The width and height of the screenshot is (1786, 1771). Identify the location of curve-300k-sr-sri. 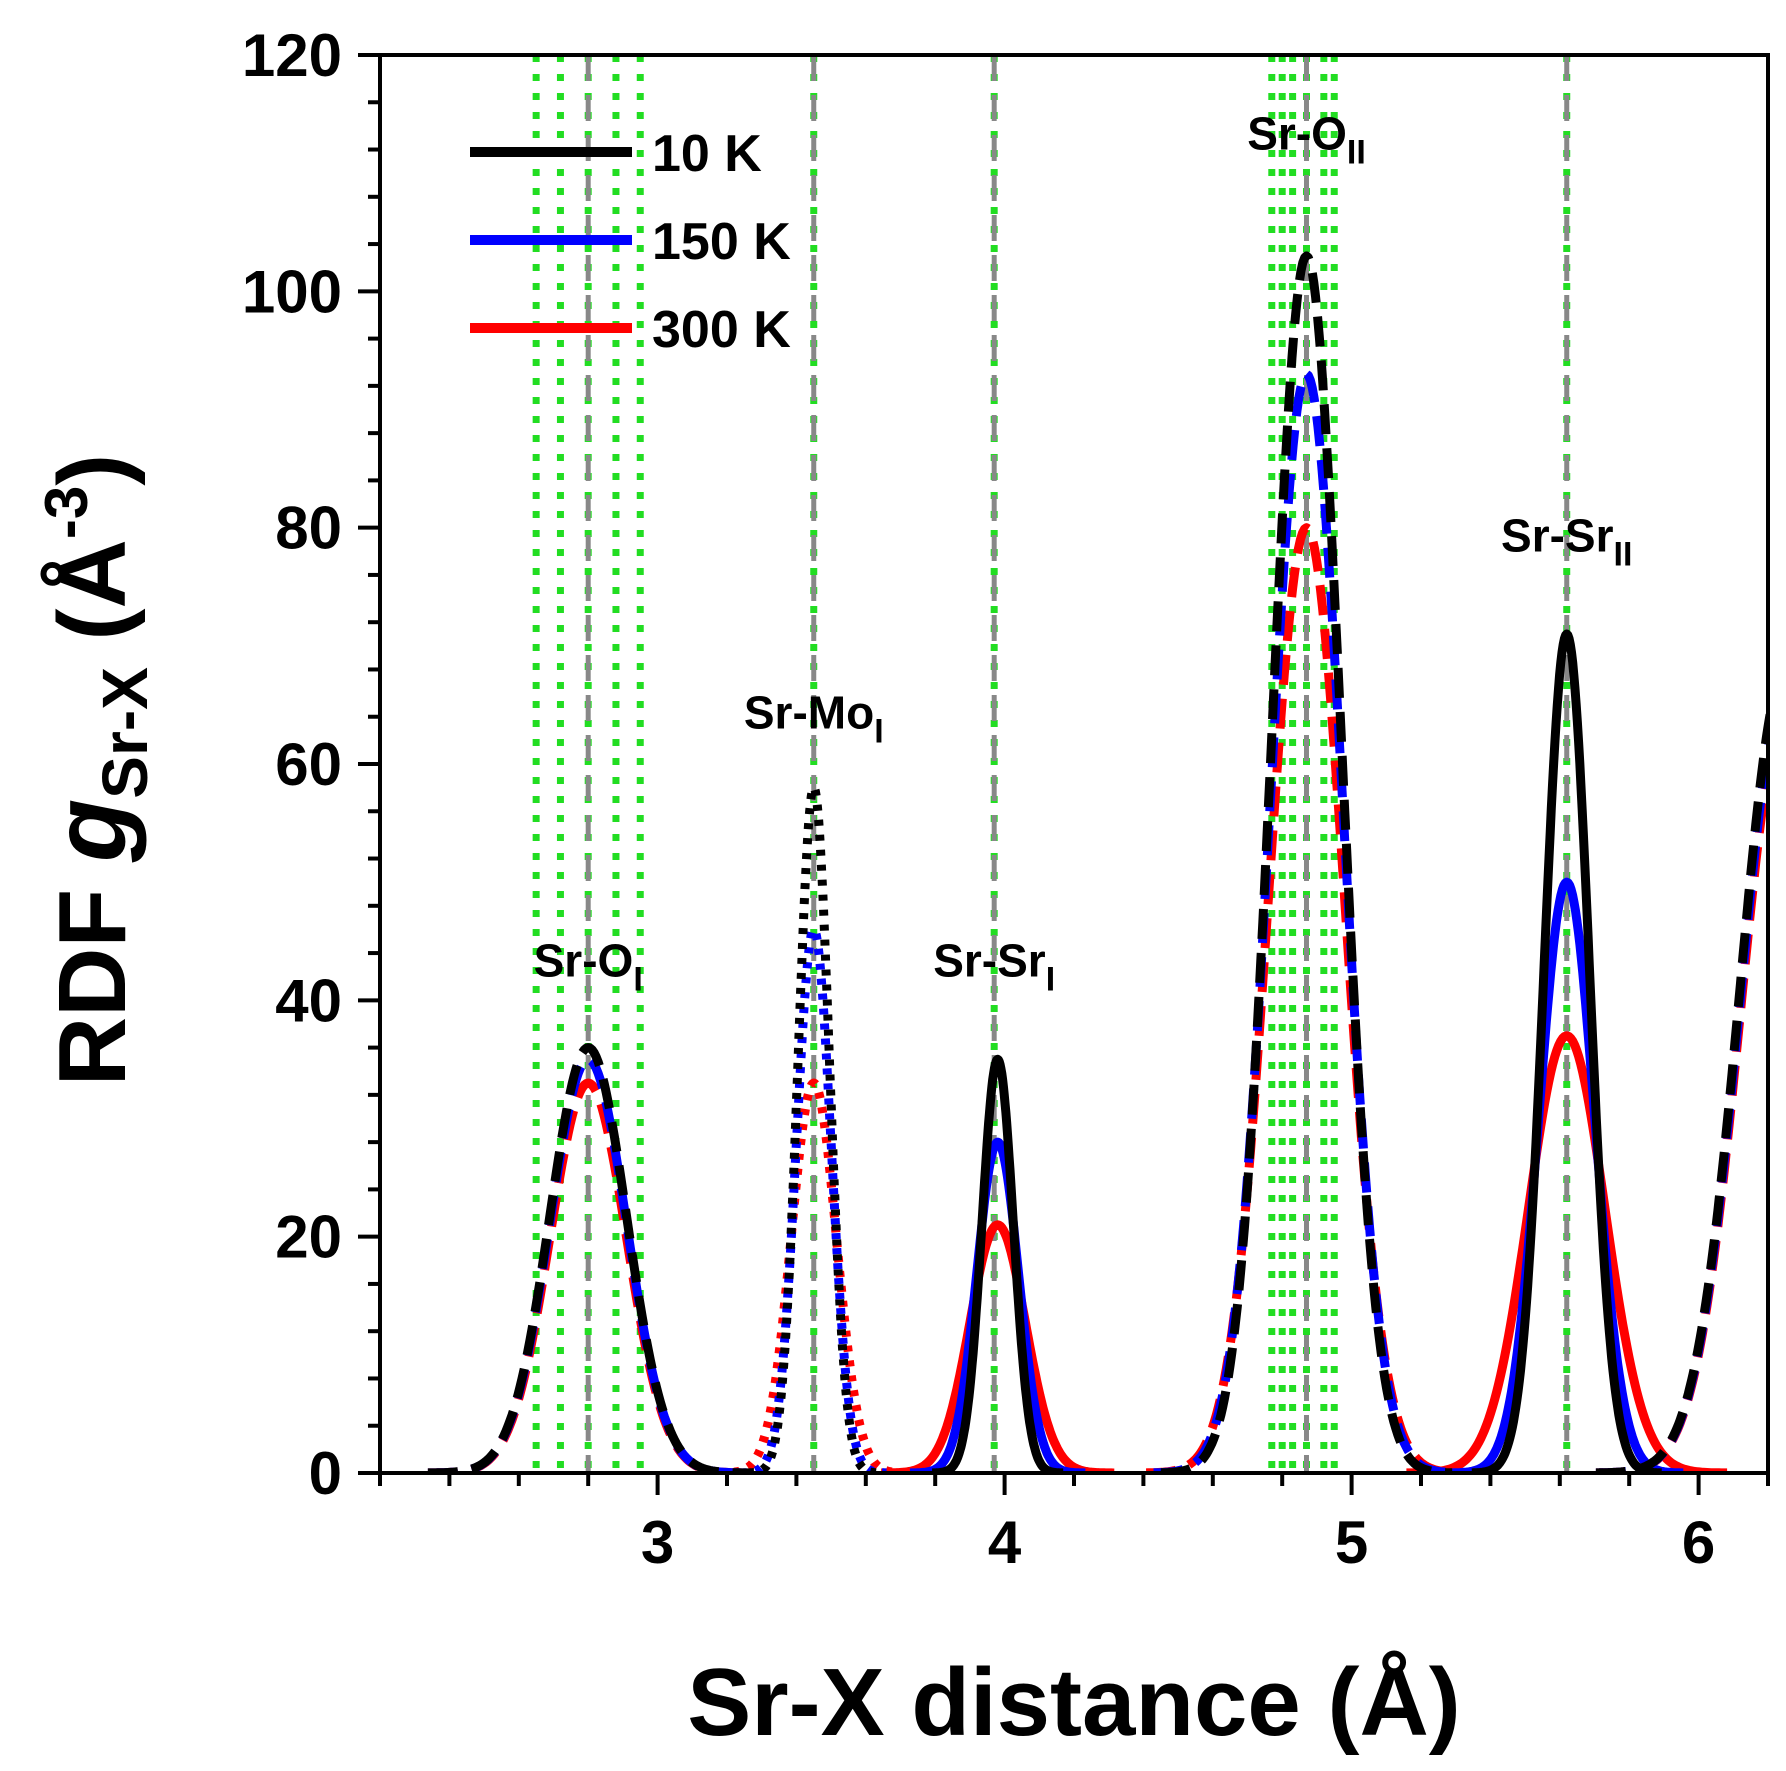
(998, 1346).